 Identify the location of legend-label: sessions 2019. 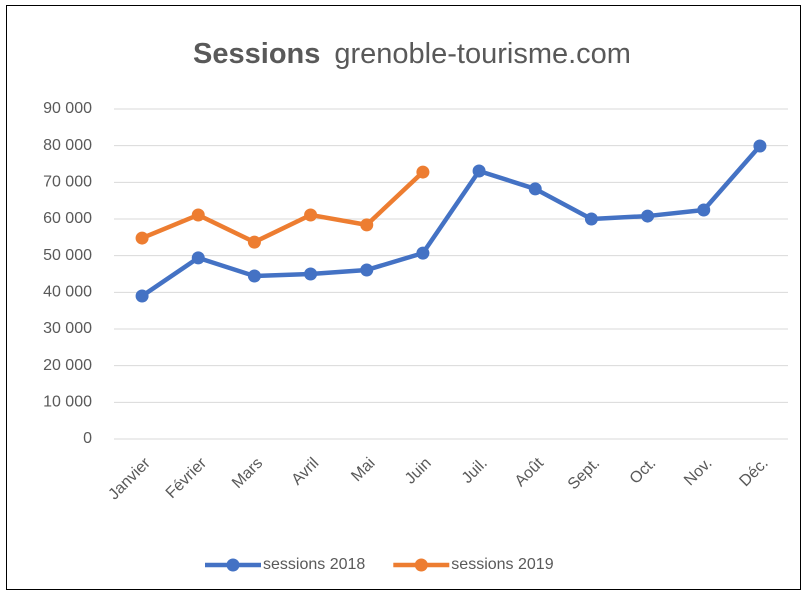
(502, 564).